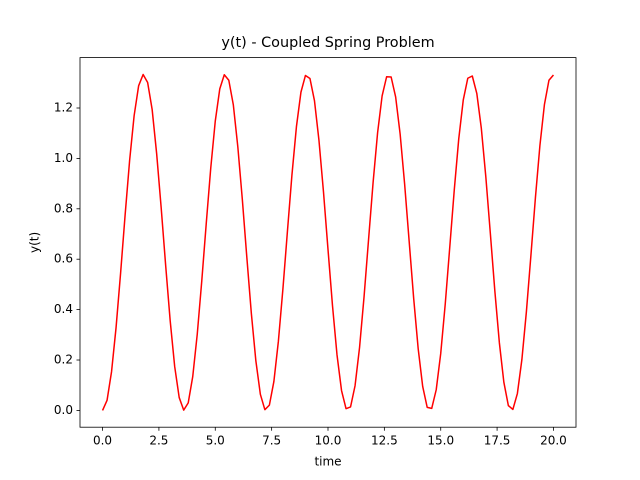 Image resolution: width=640 pixels, height=480 pixels. What do you see at coordinates (63, 309) in the screenshot?
I see `y-tick-label: 0.4` at bounding box center [63, 309].